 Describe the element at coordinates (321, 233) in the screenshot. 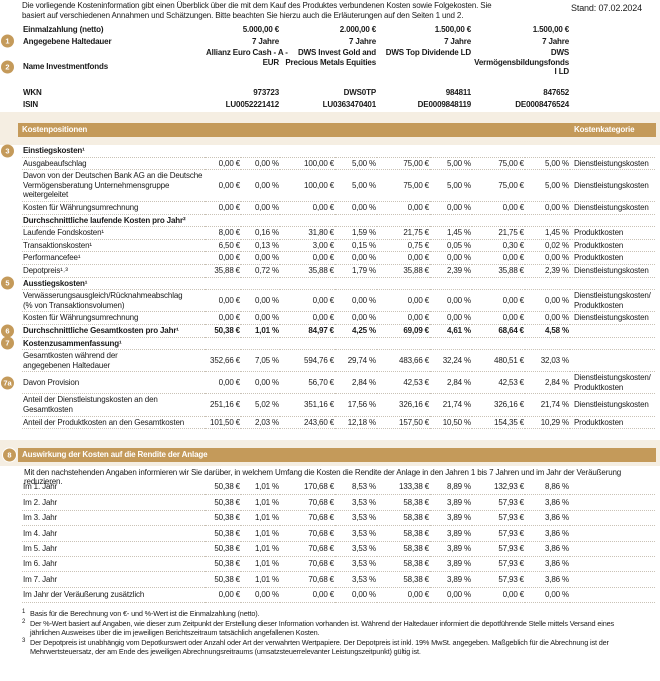

I see `text: 31,80 €` at that location.